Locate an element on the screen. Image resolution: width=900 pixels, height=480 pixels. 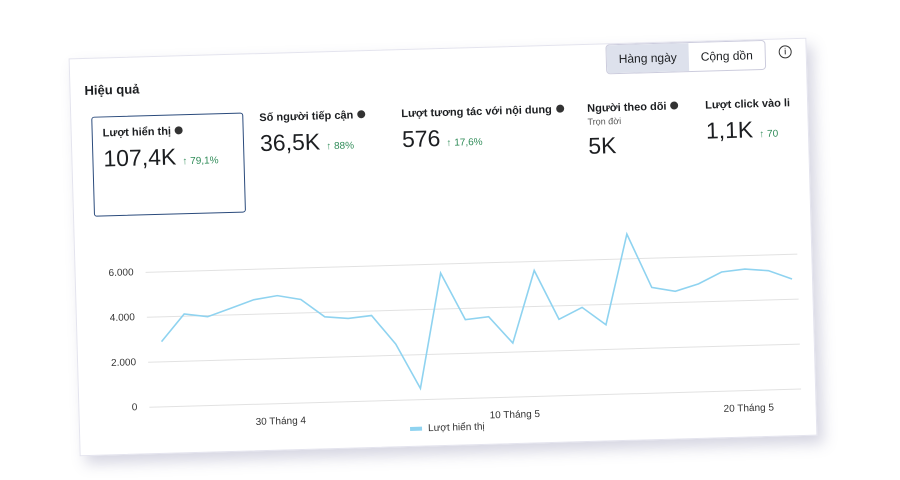
metric-value-row: 5K is located at coordinates (634, 145).